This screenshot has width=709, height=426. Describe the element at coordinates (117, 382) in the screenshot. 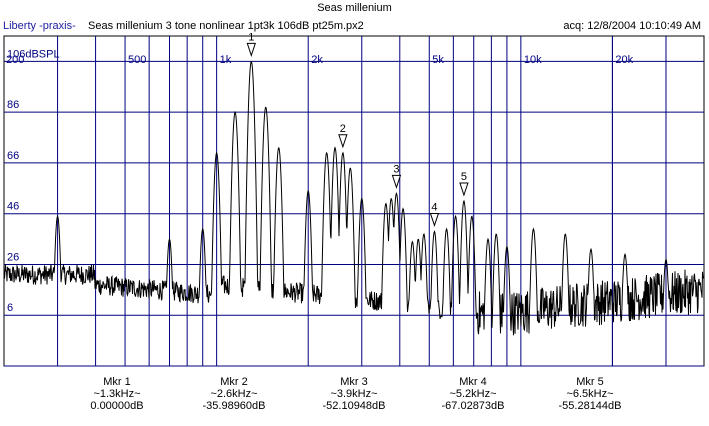

I see `marker-name: Mkr 1` at that location.